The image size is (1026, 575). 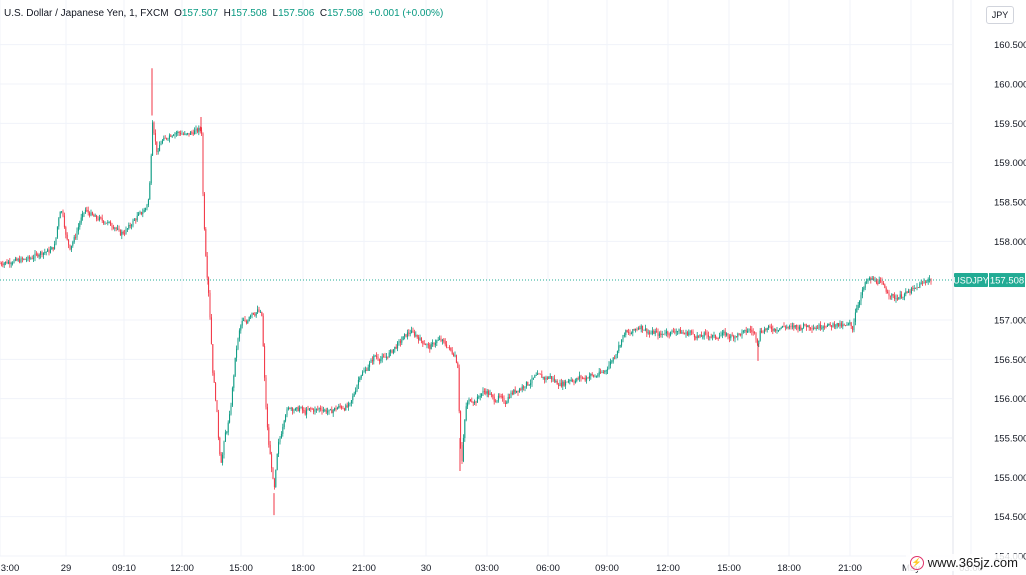 What do you see at coordinates (227, 13) in the screenshot?
I see `high-label: H` at bounding box center [227, 13].